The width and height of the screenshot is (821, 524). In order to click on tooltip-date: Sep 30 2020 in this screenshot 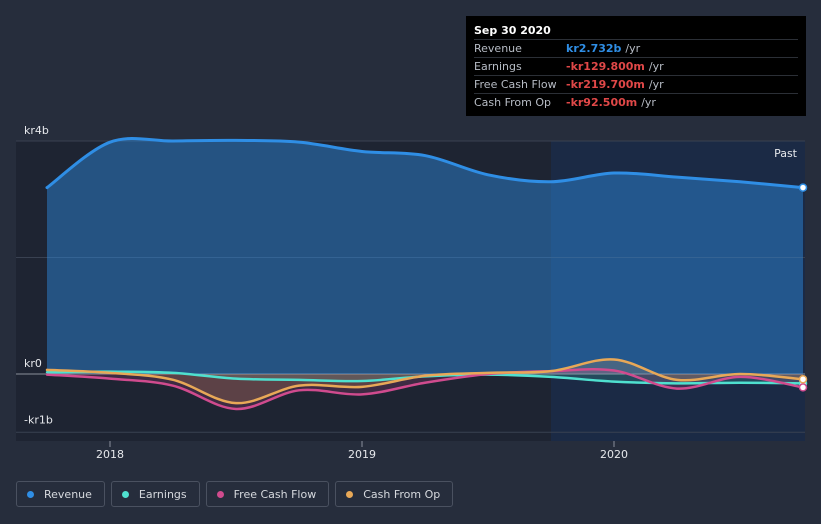, I will do `click(636, 31)`.